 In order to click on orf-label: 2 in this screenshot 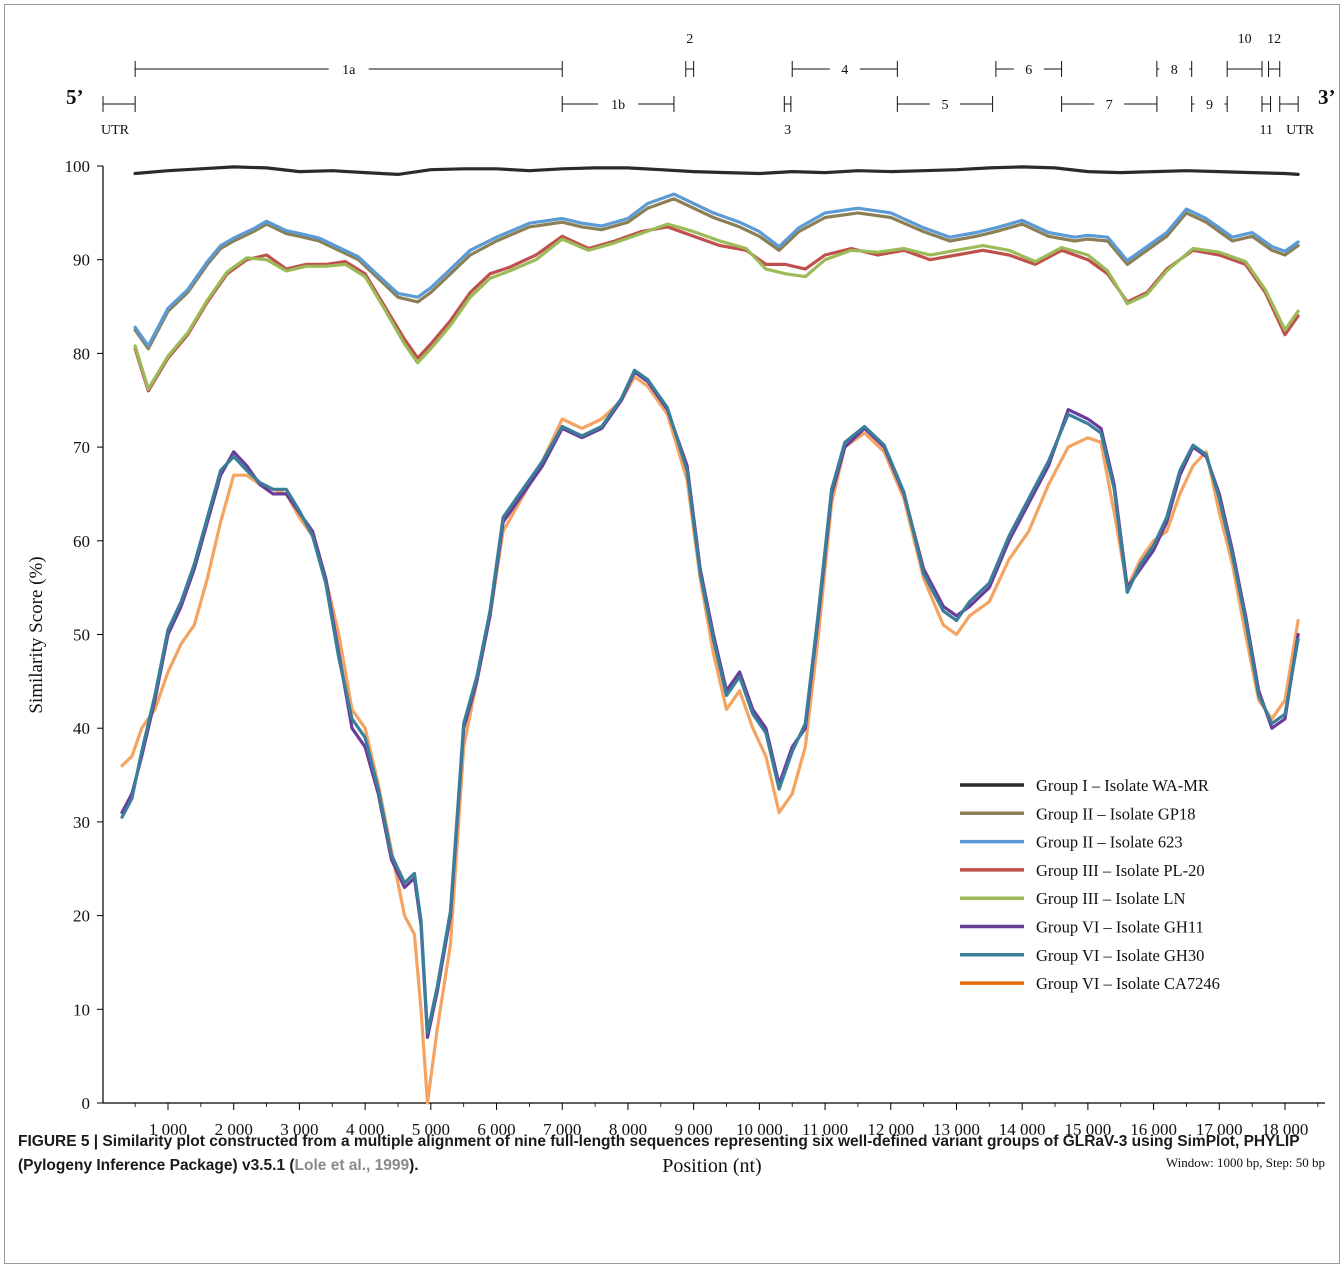, I will do `click(689, 39)`.